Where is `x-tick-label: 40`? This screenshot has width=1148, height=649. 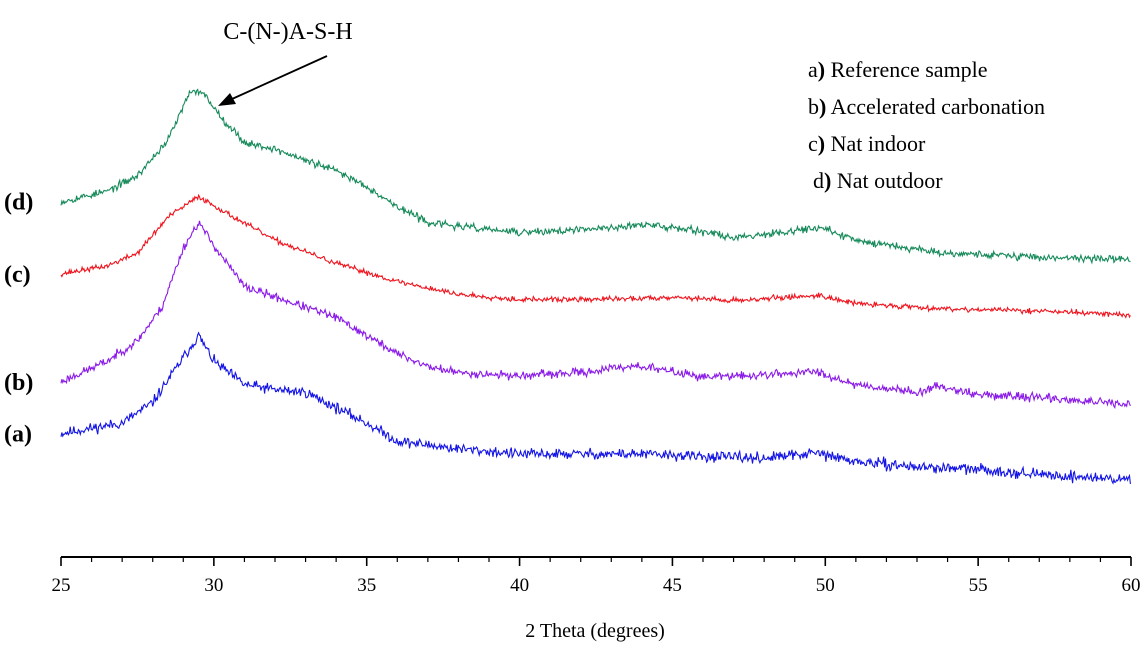
x-tick-label: 40 is located at coordinates (519, 585).